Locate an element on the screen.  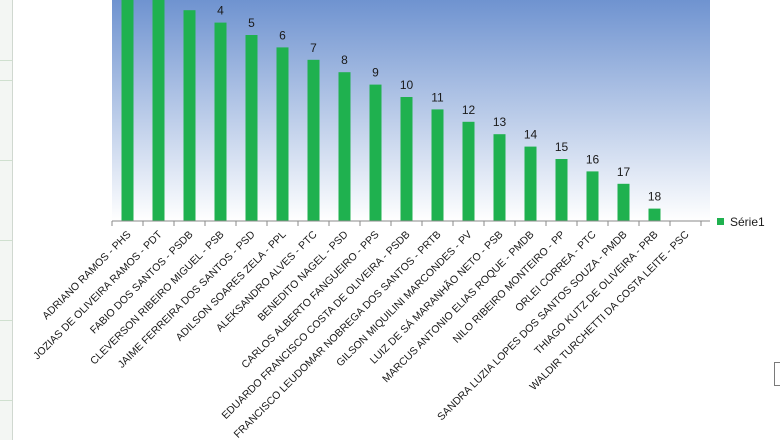
data-label: 18 is located at coordinates (655, 197).